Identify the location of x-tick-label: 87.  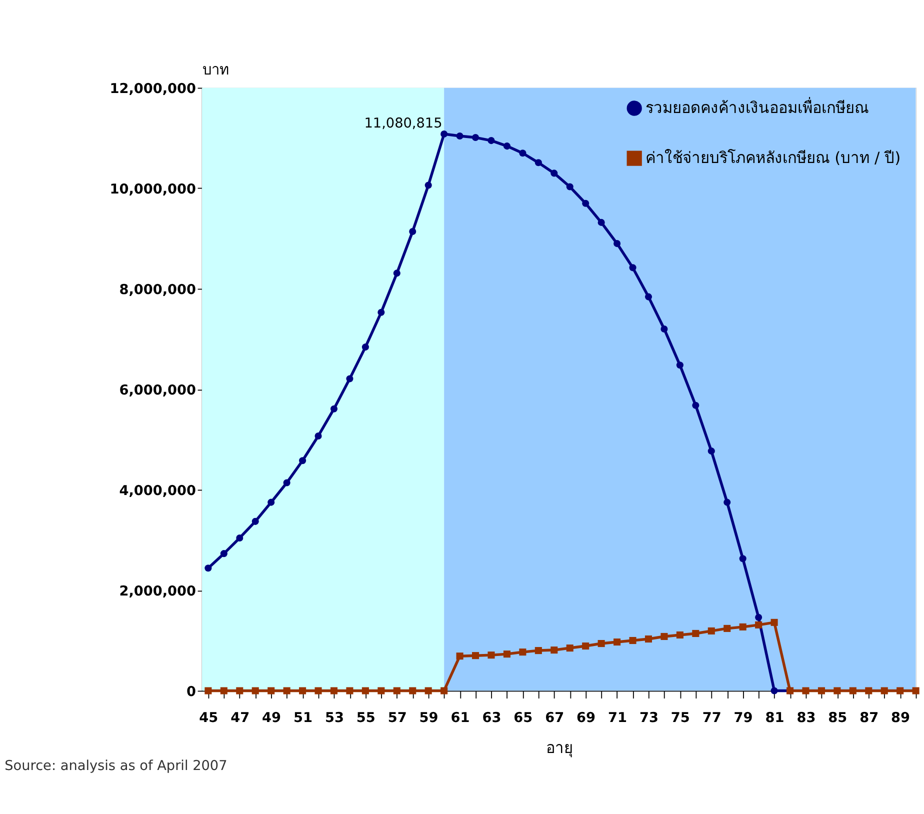
(869, 718).